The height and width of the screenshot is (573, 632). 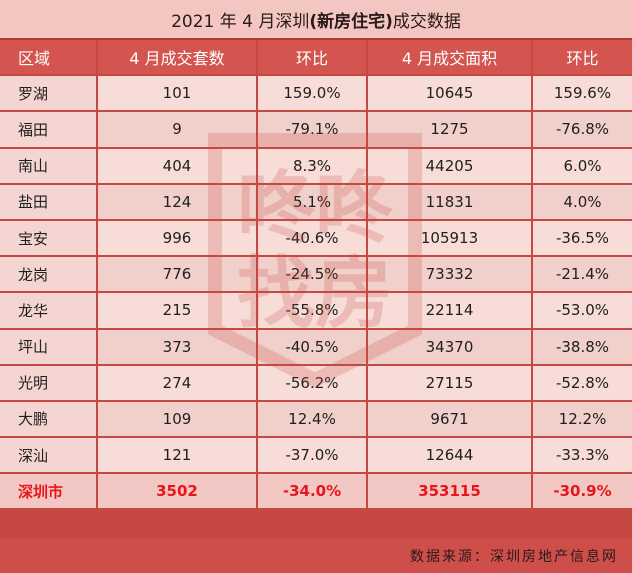 I want to click on region-label: 宝安, so click(x=49, y=238).